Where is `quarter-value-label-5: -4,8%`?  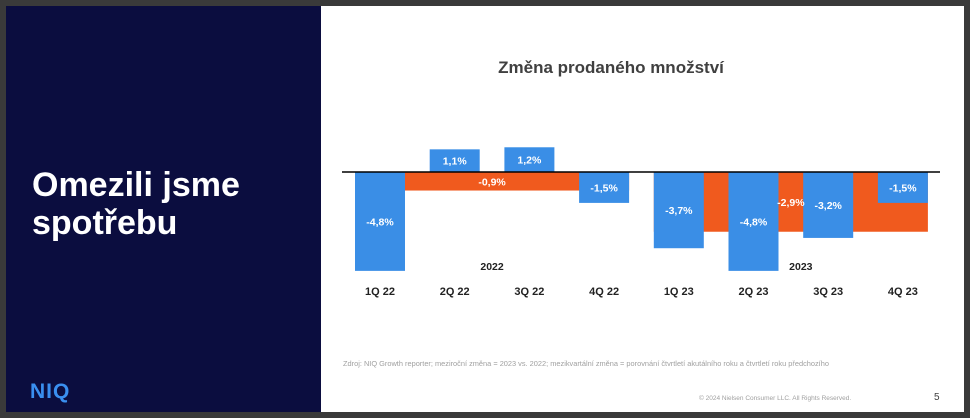
quarter-value-label-5: -4,8% is located at coordinates (754, 222).